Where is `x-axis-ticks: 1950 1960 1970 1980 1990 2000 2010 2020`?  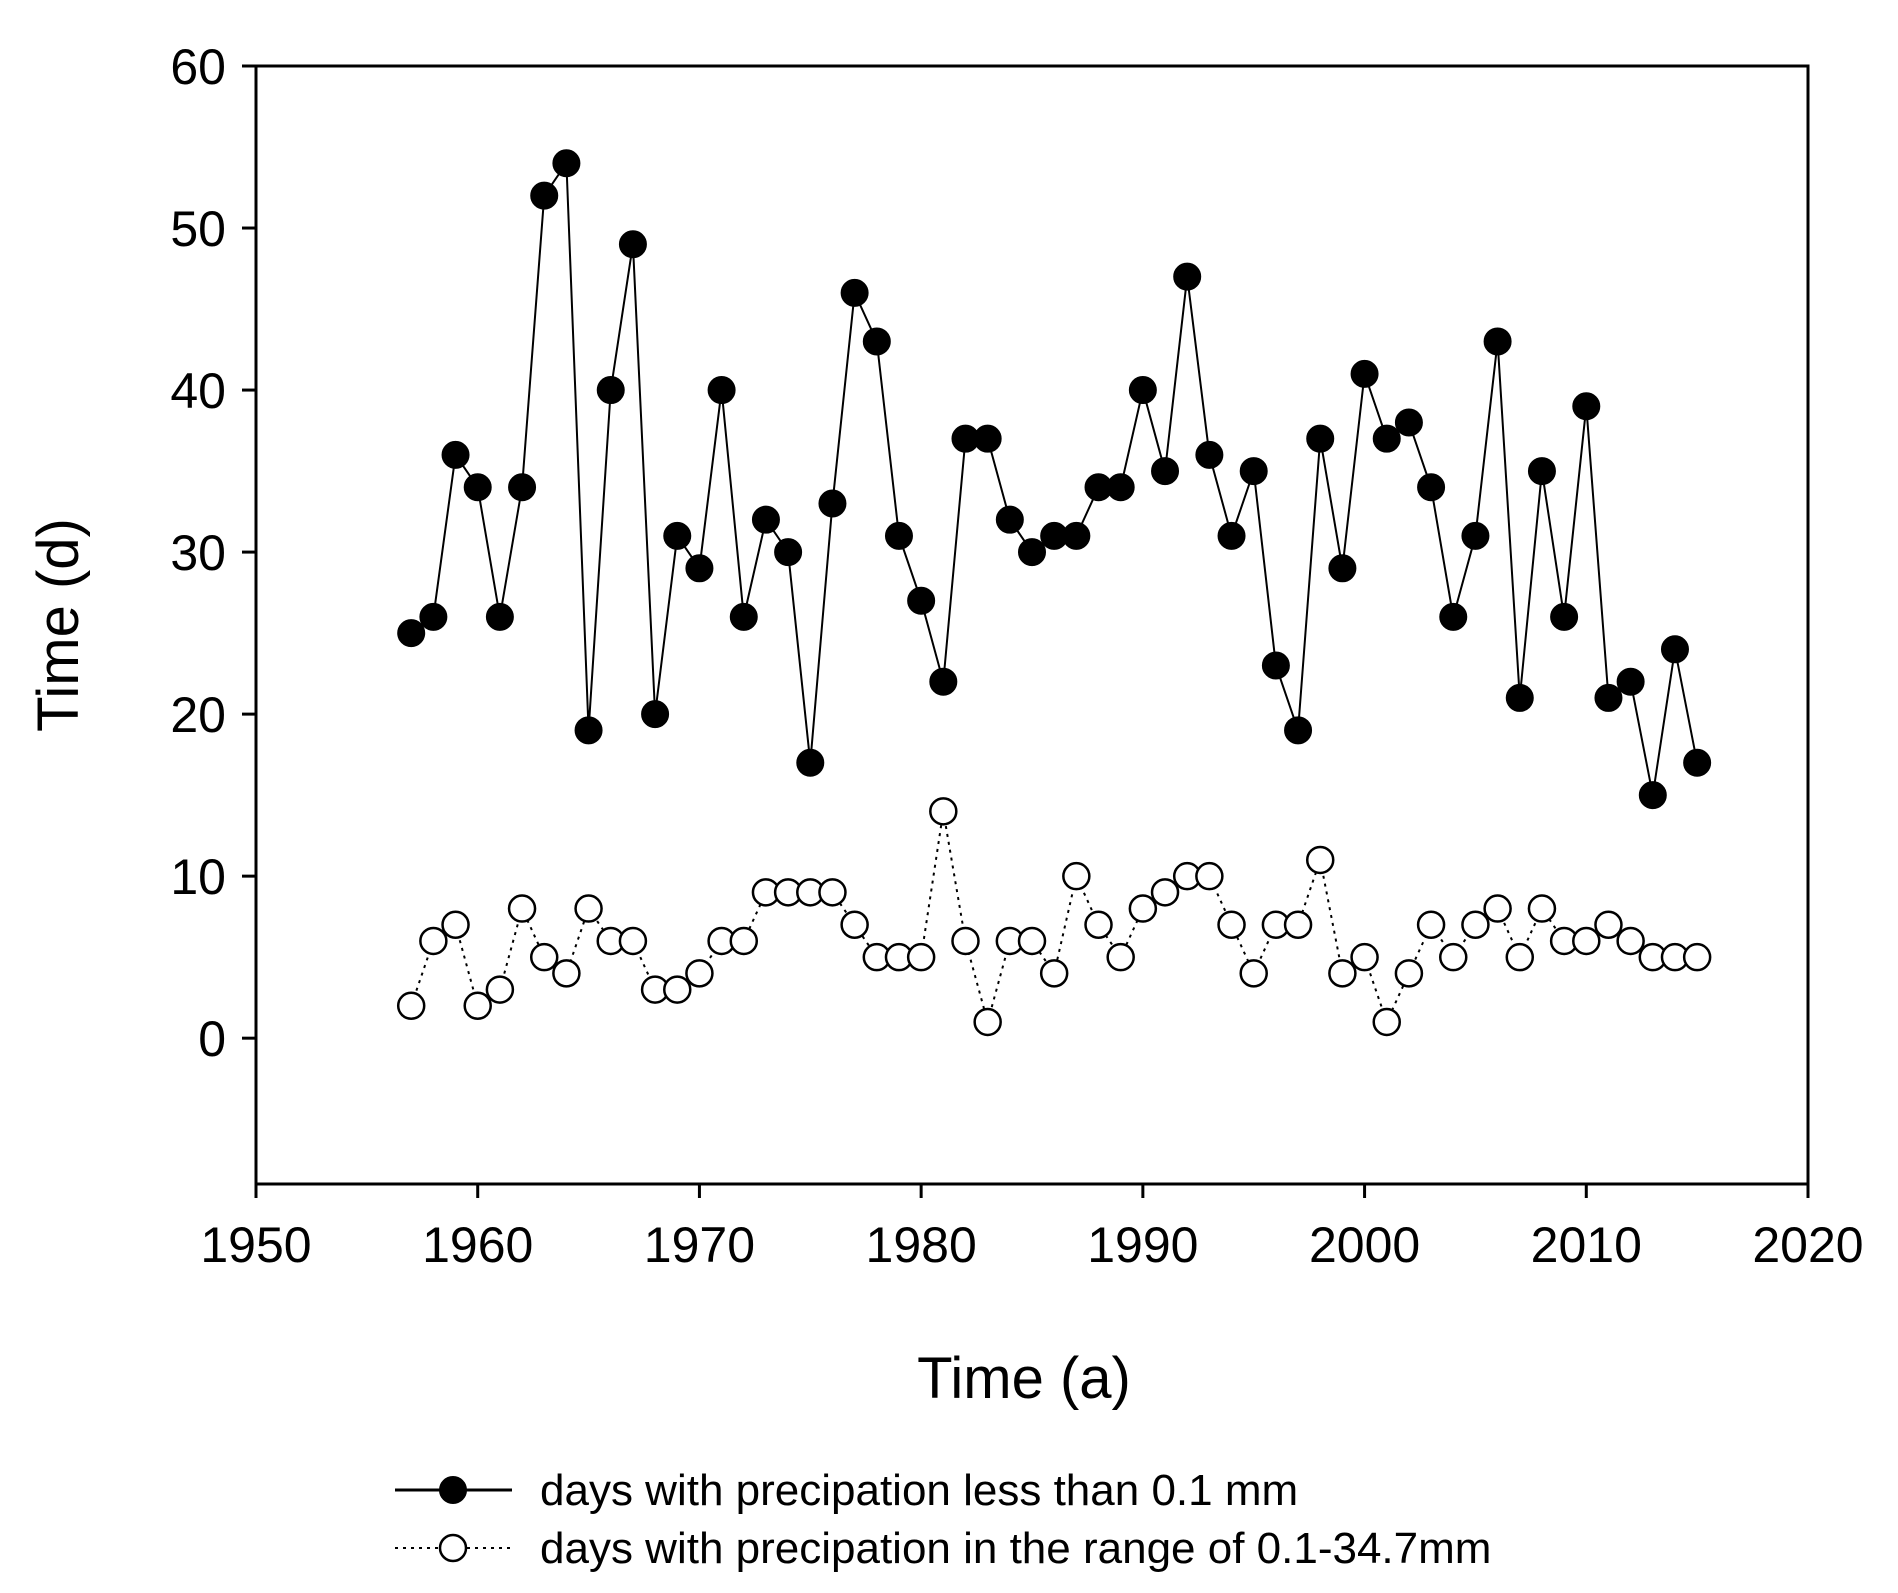
x-axis-ticks: 1950 1960 1970 1980 1990 2000 2010 2020 is located at coordinates (1032, 1228).